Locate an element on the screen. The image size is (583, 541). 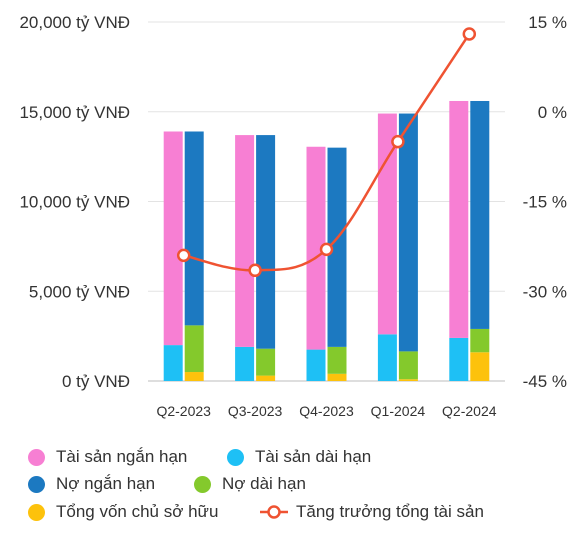
x-tick-label: Q3-2023 is located at coordinates (255, 411).